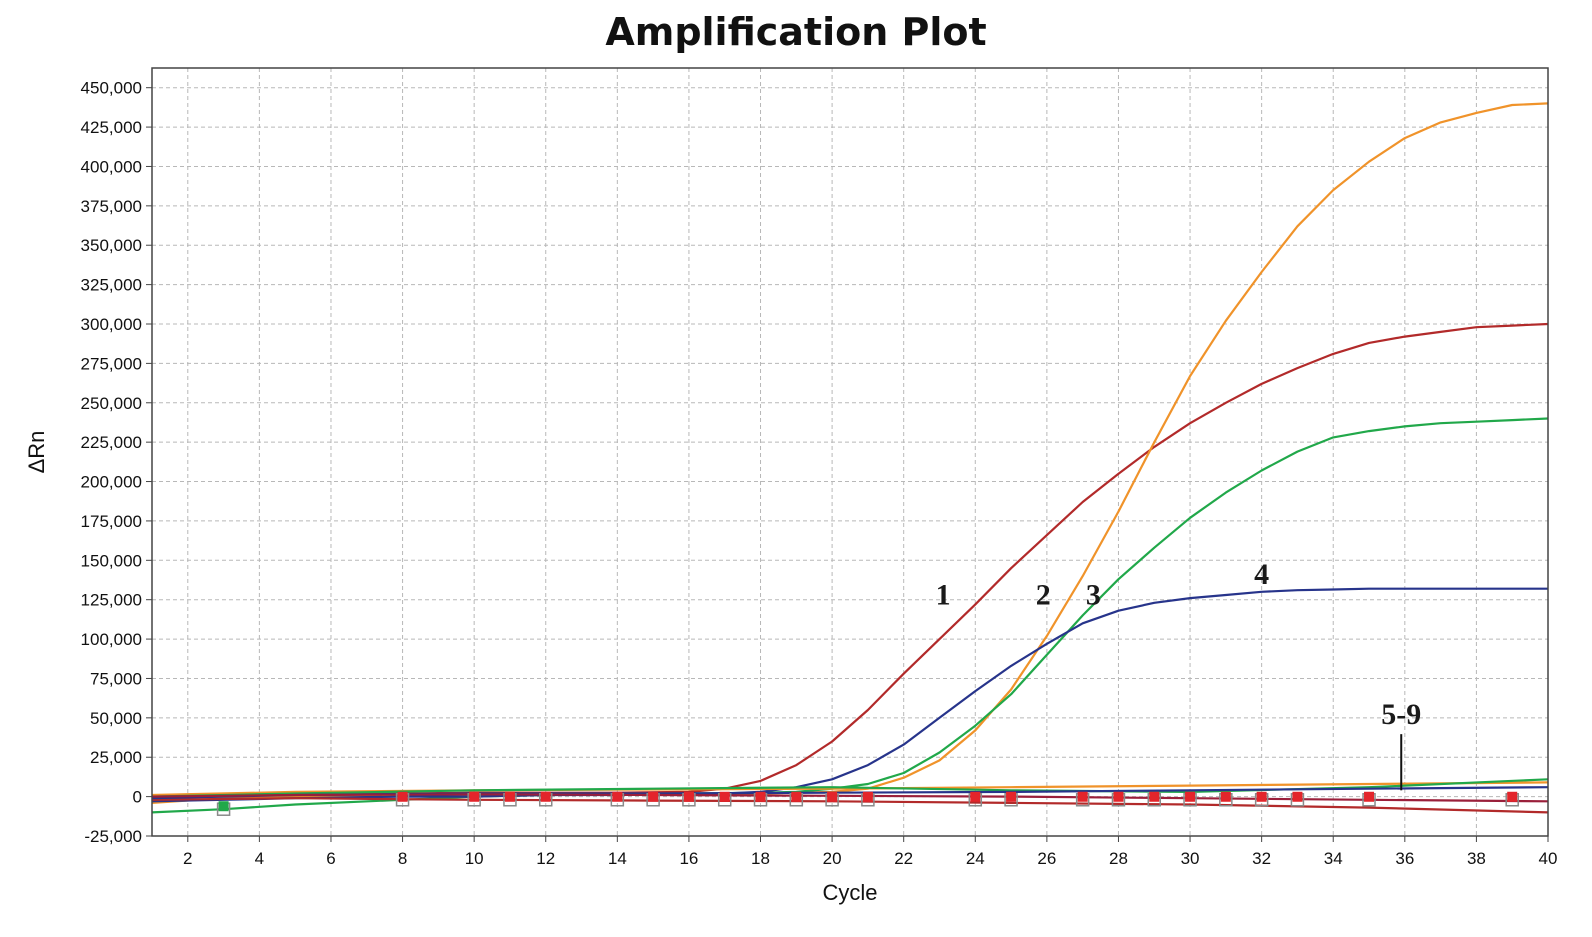 The image size is (1592, 937). I want to click on y-tick-label: 350,000, so click(111, 245).